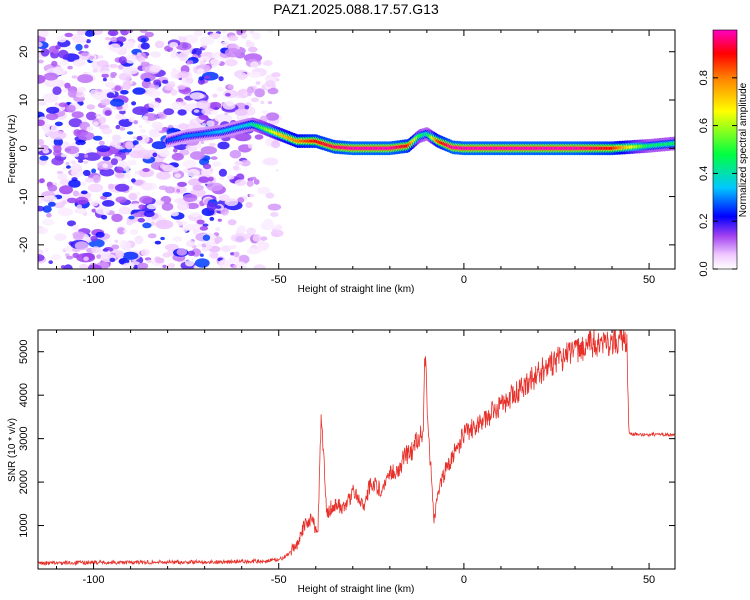 The image size is (750, 600). What do you see at coordinates (279, 280) in the screenshot?
I see `x-tick-label: -50` at bounding box center [279, 280].